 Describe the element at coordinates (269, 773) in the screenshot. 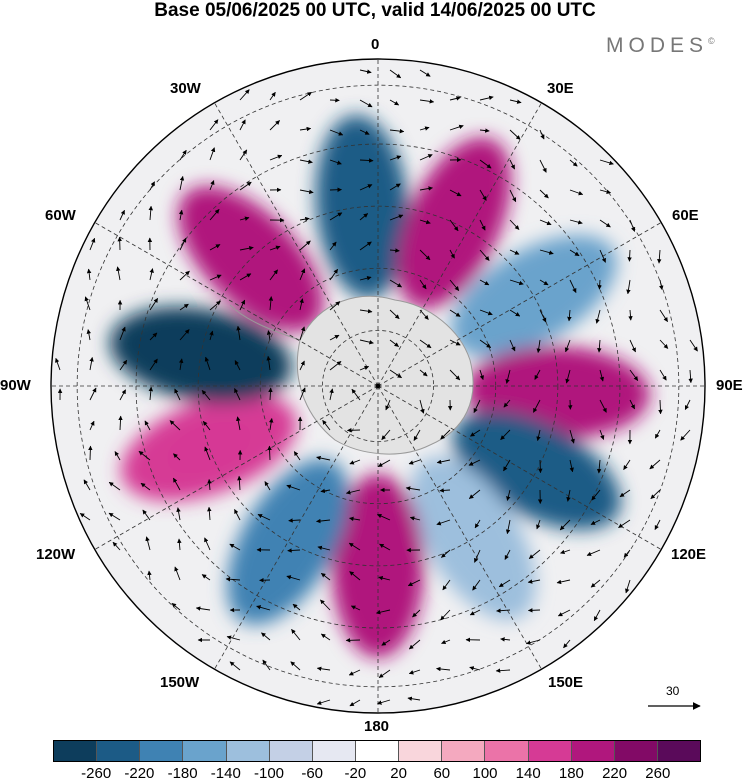

I see `colorbar-tick-label: -100` at that location.